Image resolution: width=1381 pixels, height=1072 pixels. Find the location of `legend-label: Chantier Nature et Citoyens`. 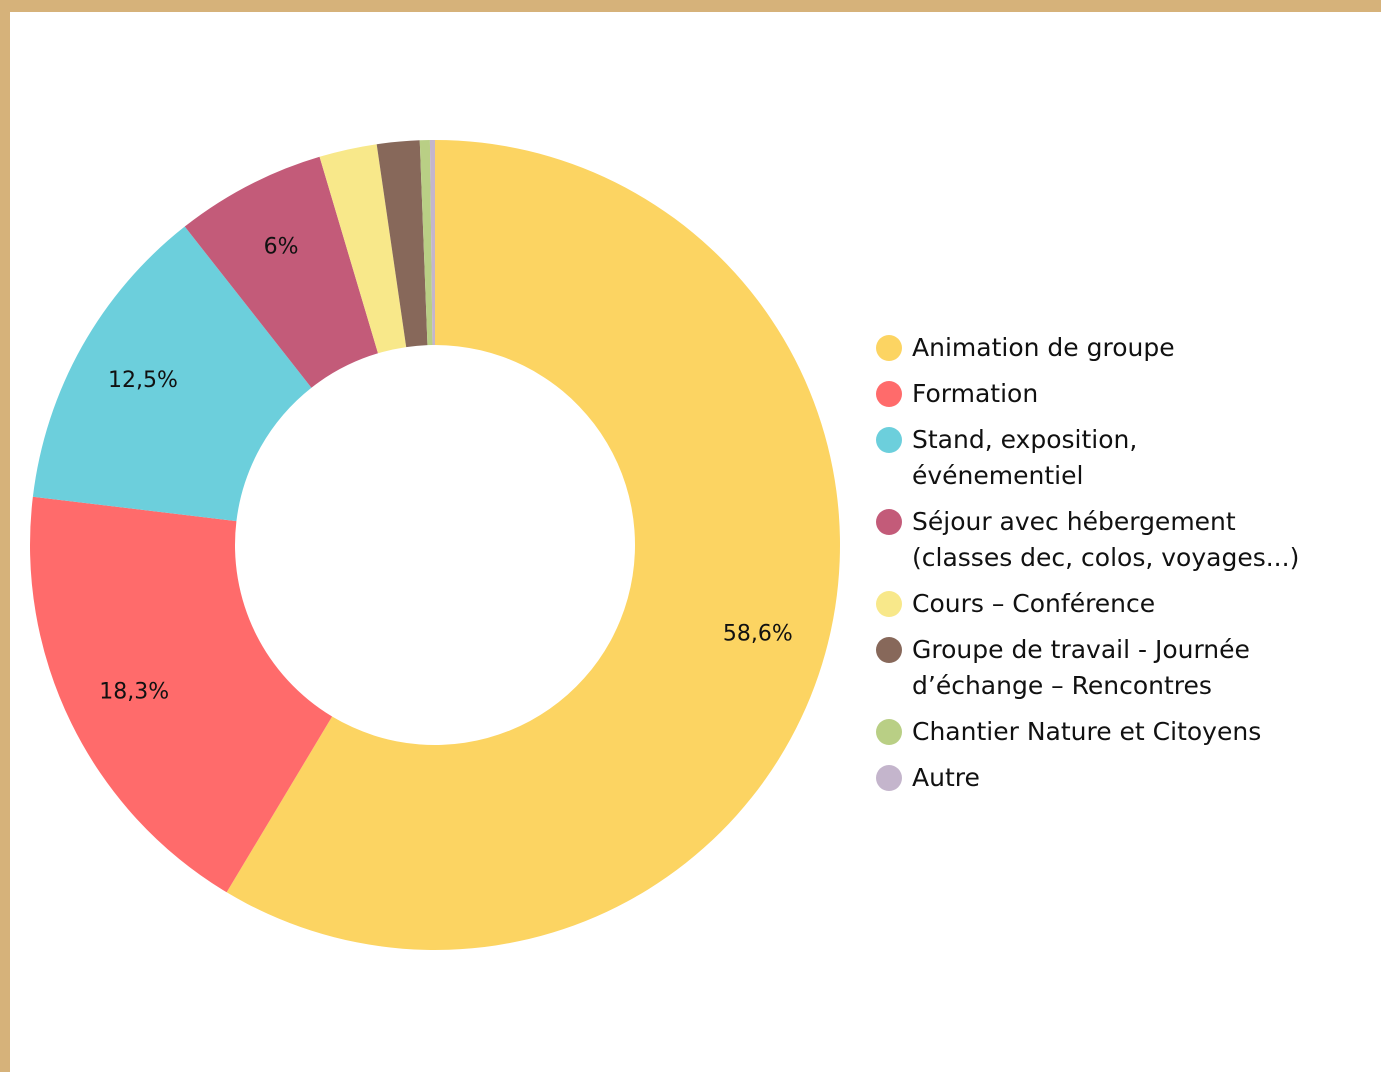

legend-label: Chantier Nature et Citoyens is located at coordinates (1087, 731).